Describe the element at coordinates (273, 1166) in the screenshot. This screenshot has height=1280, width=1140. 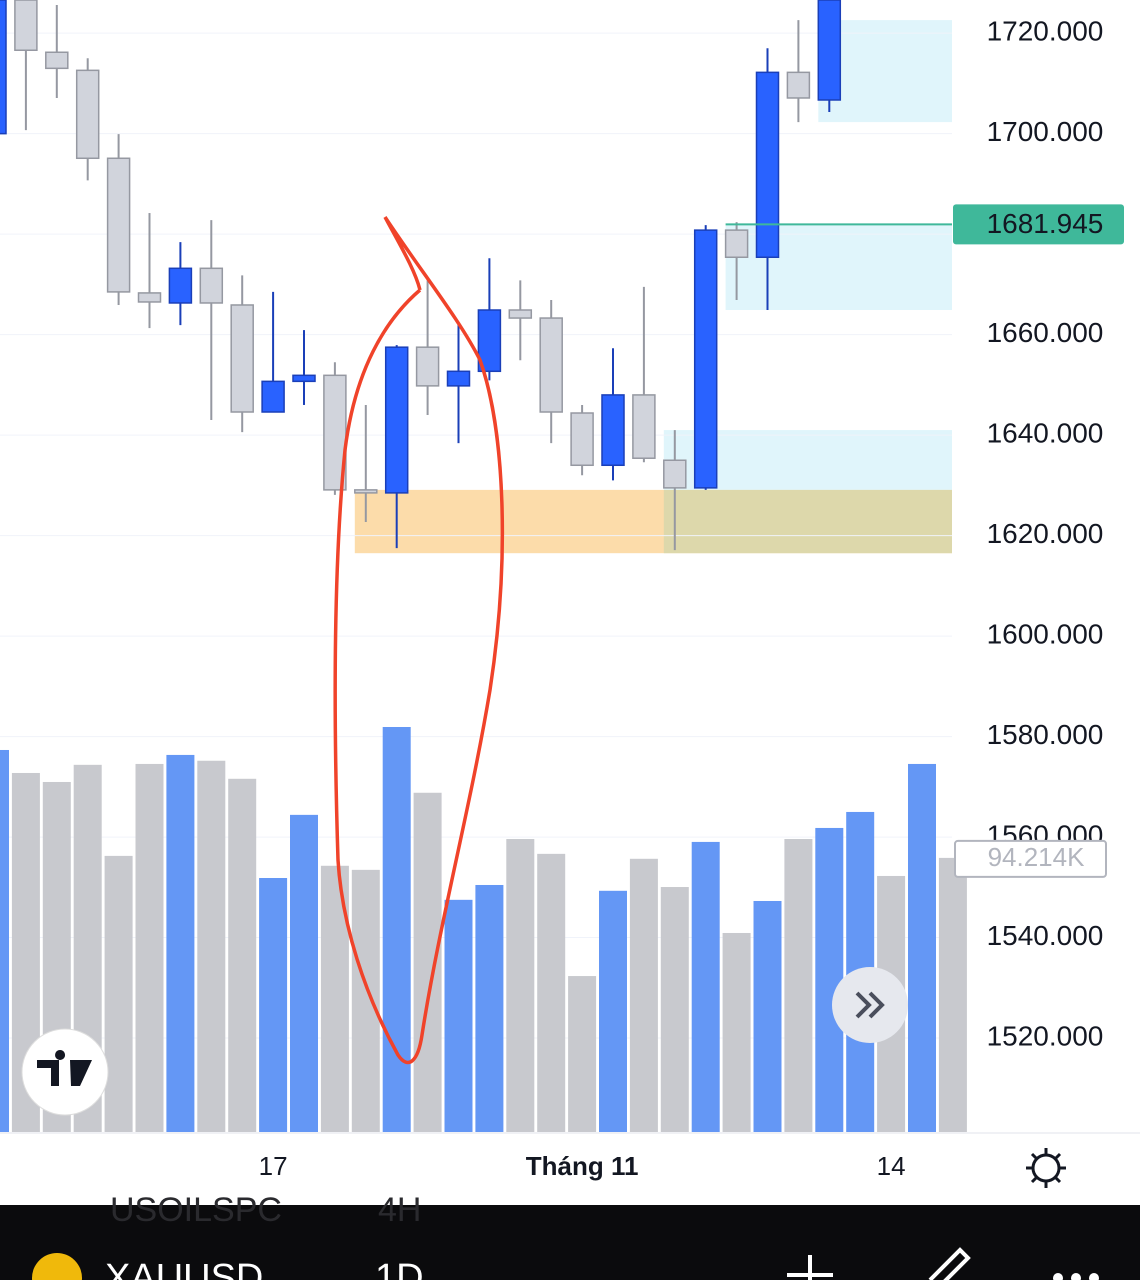
I see `x-tick-label: 17` at that location.